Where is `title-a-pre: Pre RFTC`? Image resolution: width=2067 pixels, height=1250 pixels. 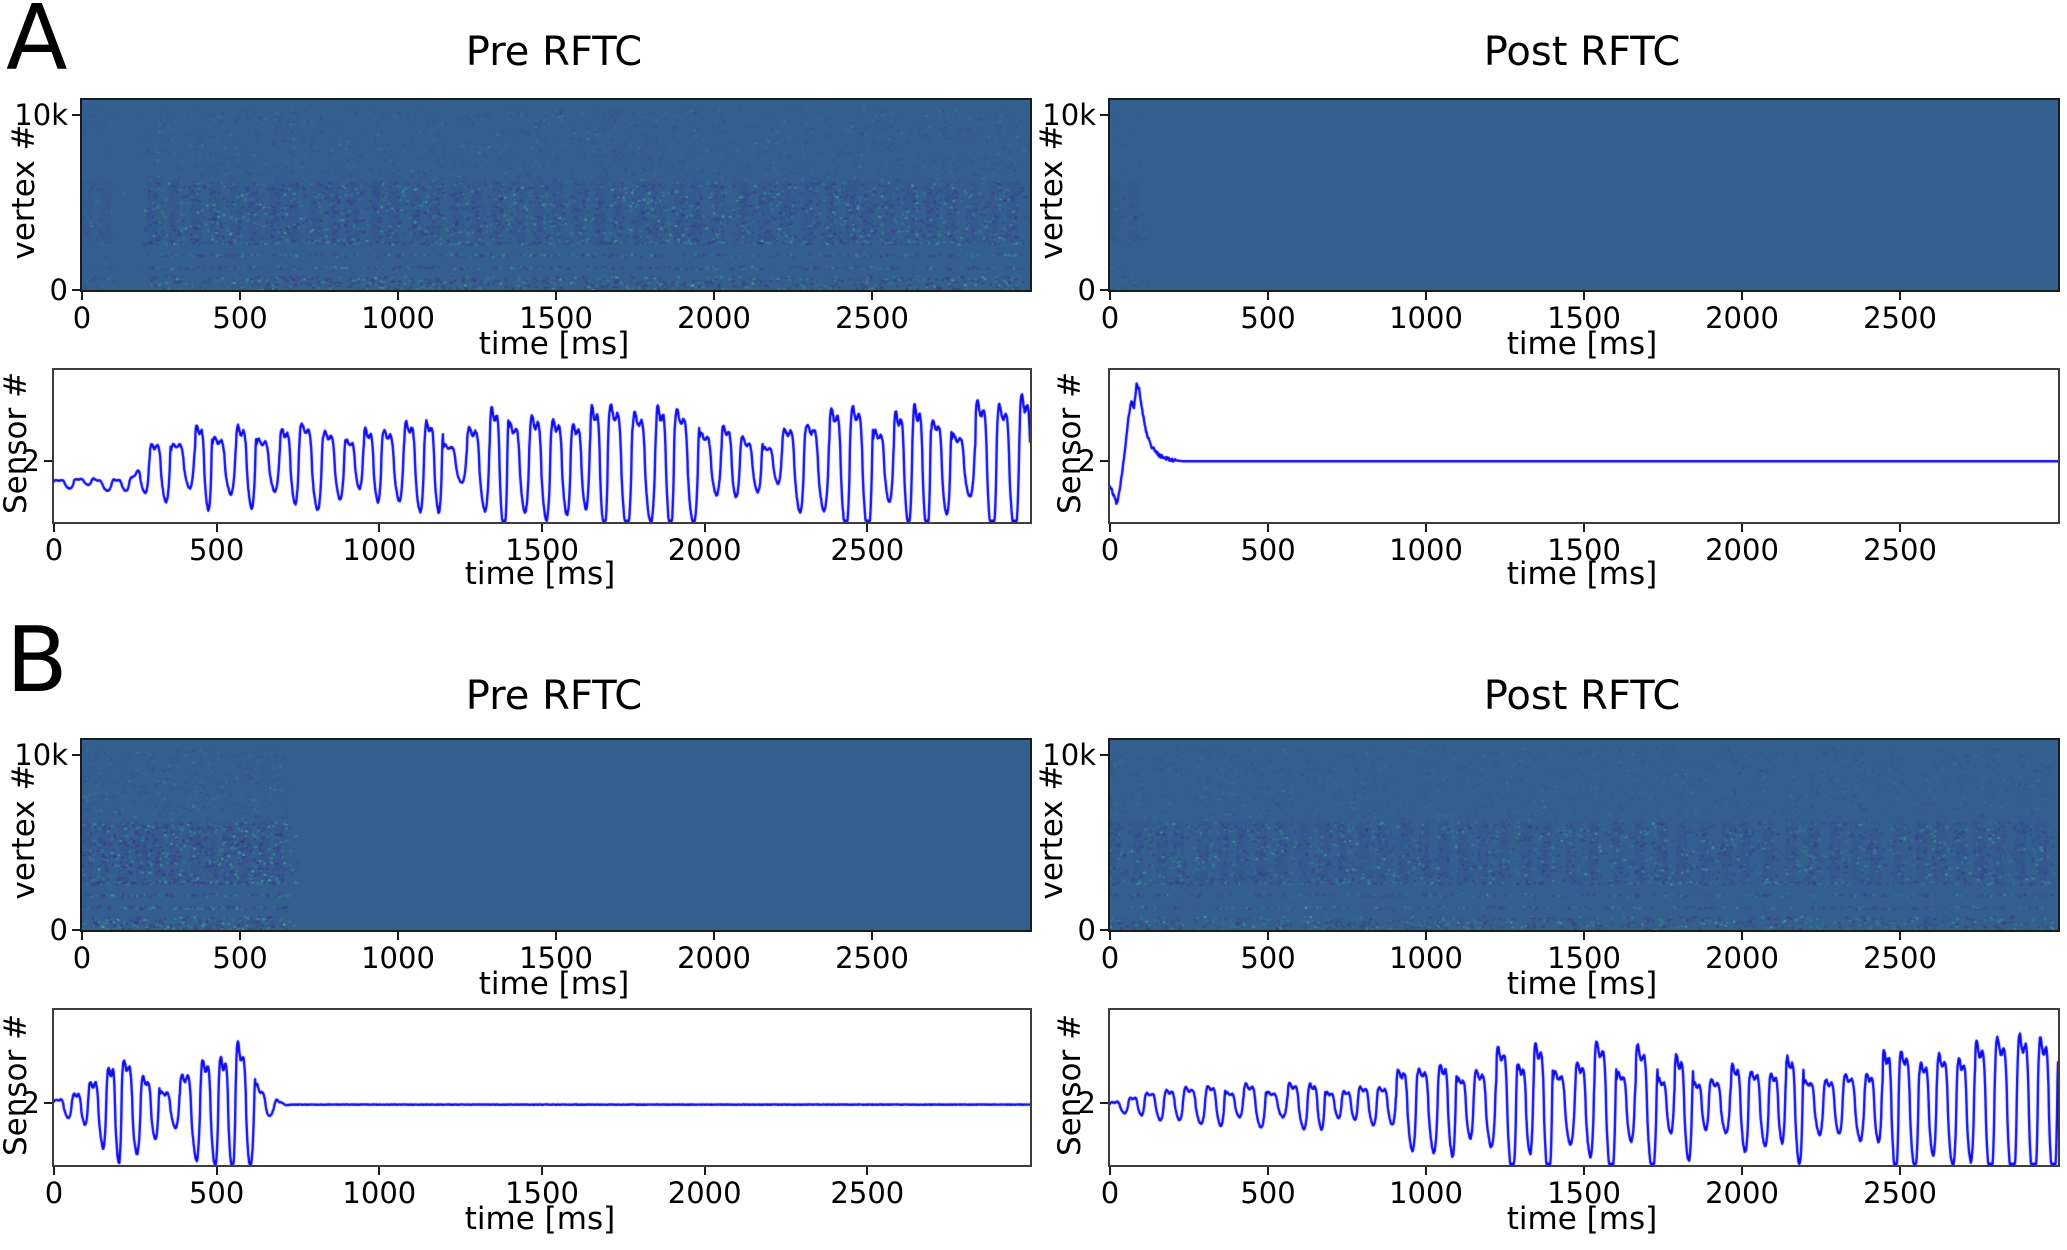
title-a-pre: Pre RFTC is located at coordinates (554, 52).